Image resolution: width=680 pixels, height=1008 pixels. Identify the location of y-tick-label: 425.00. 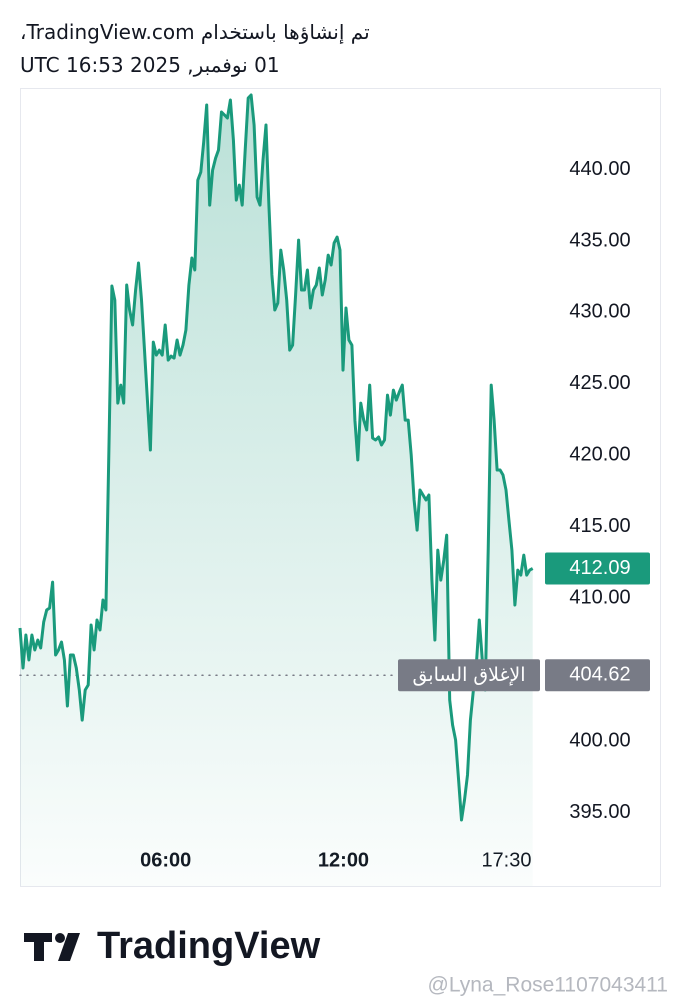
(599, 383).